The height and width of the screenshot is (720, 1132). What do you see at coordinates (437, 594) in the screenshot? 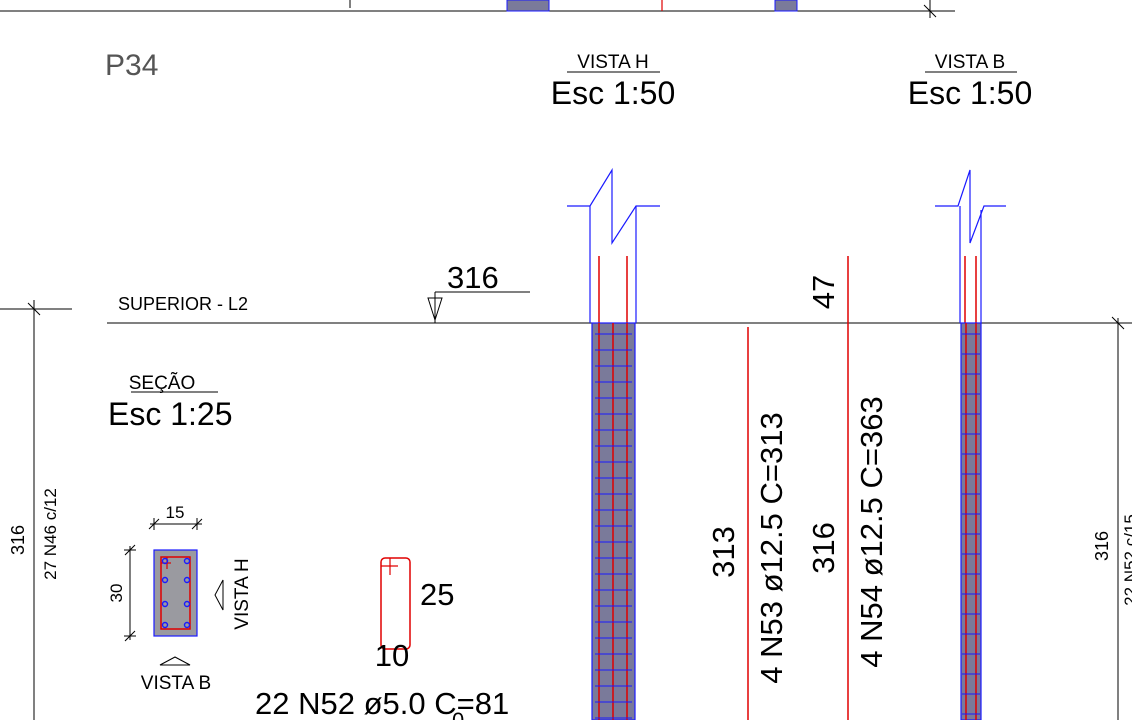
I see `stirrup-height-dim: 25` at bounding box center [437, 594].